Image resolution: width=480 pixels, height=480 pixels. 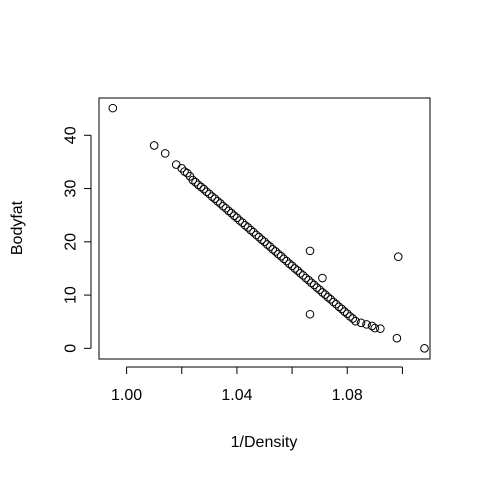 What do you see at coordinates (71, 348) in the screenshot?
I see `y-tick-label: 0` at bounding box center [71, 348].